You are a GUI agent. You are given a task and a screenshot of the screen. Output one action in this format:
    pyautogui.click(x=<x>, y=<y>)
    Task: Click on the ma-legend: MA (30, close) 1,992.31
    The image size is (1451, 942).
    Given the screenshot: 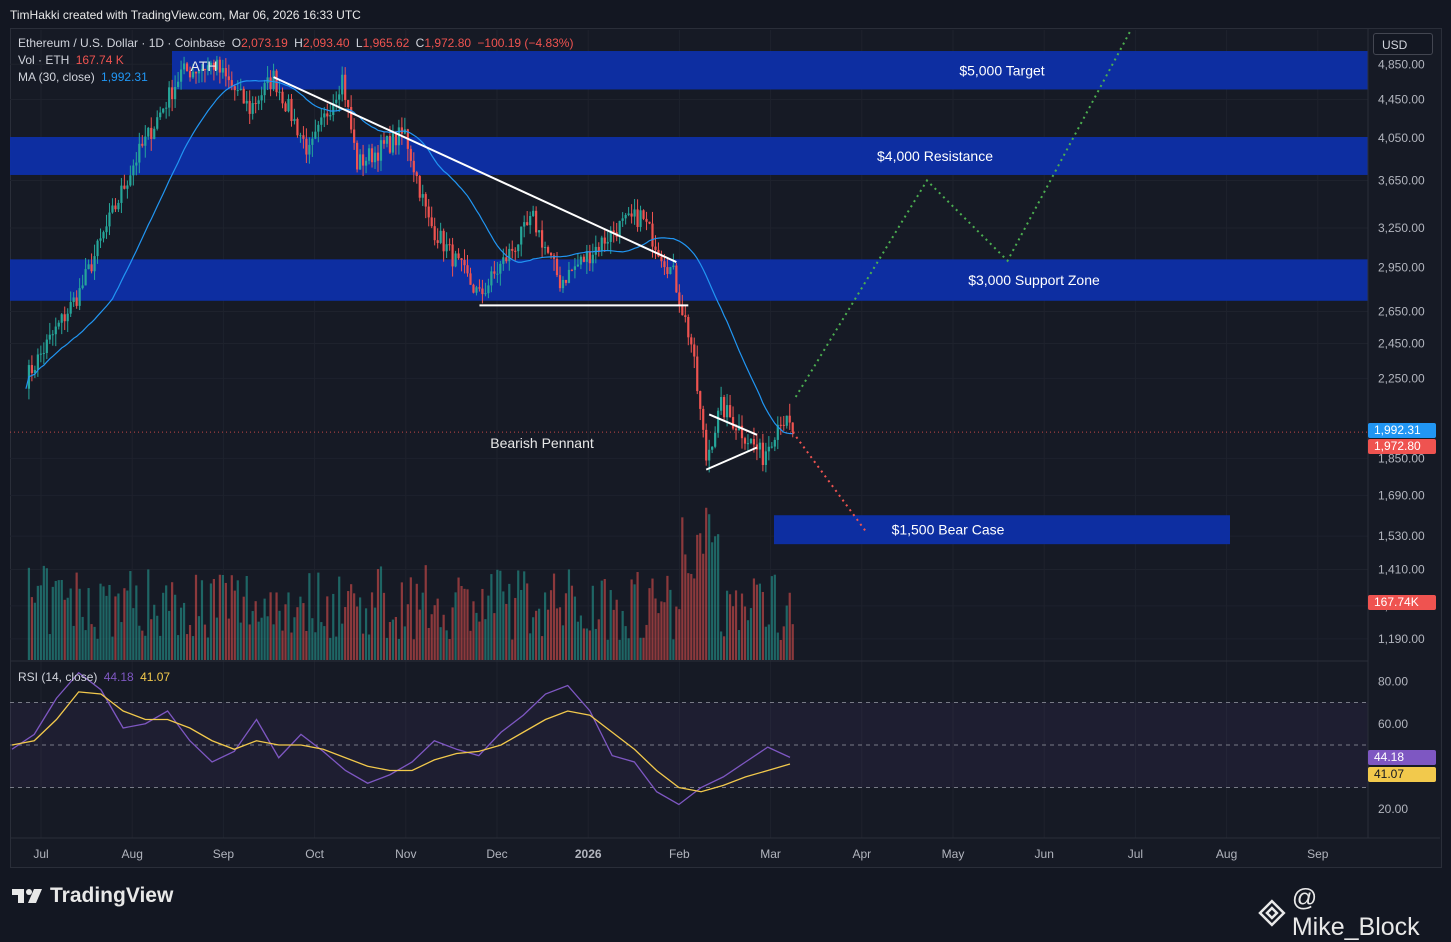 What is the action you would take?
    pyautogui.click(x=84, y=77)
    